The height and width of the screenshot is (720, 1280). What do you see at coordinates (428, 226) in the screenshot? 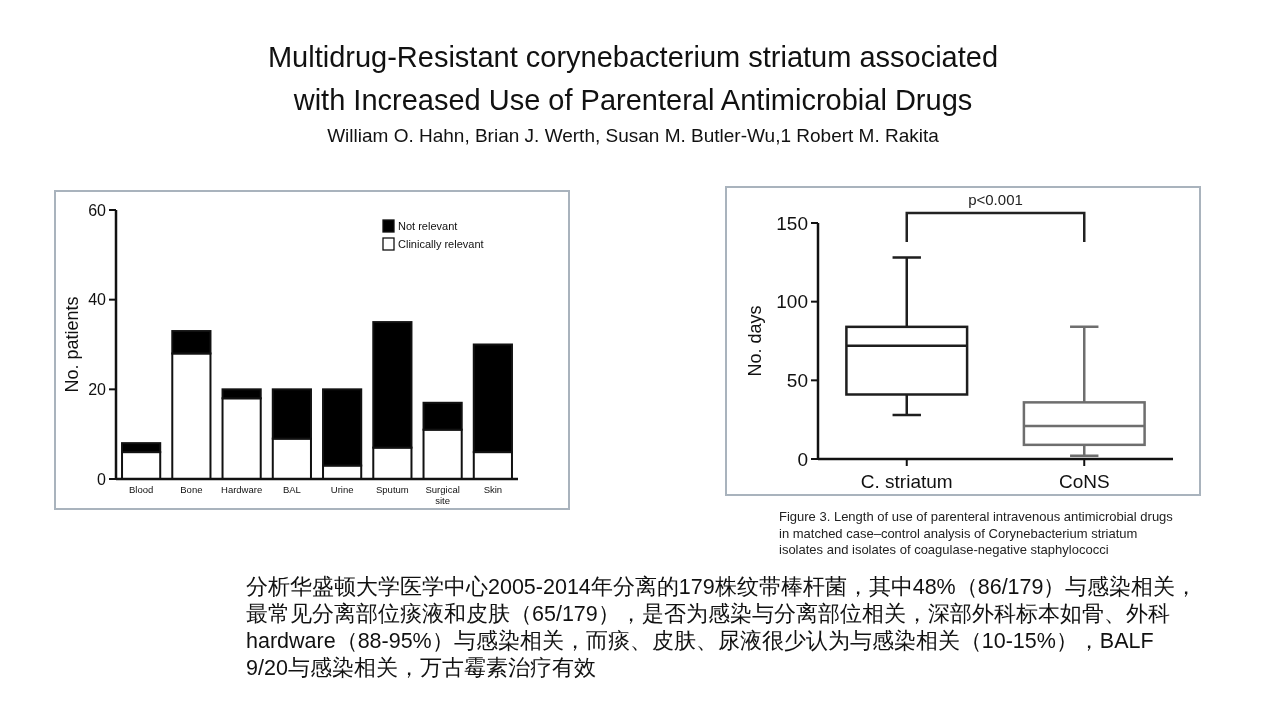
I see `legend-label: Not relevant` at bounding box center [428, 226].